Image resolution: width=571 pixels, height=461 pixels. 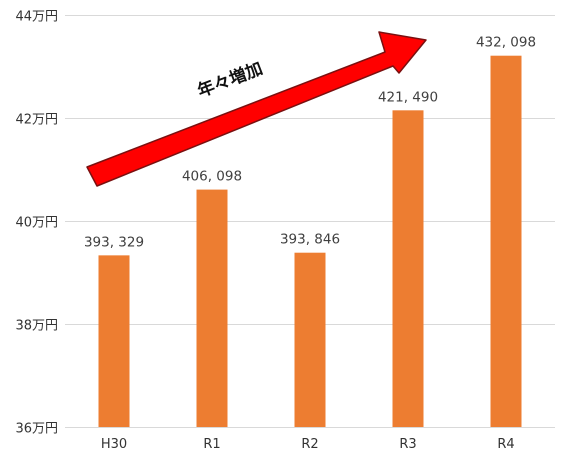 I want to click on x-tick-label: H30, so click(x=114, y=444).